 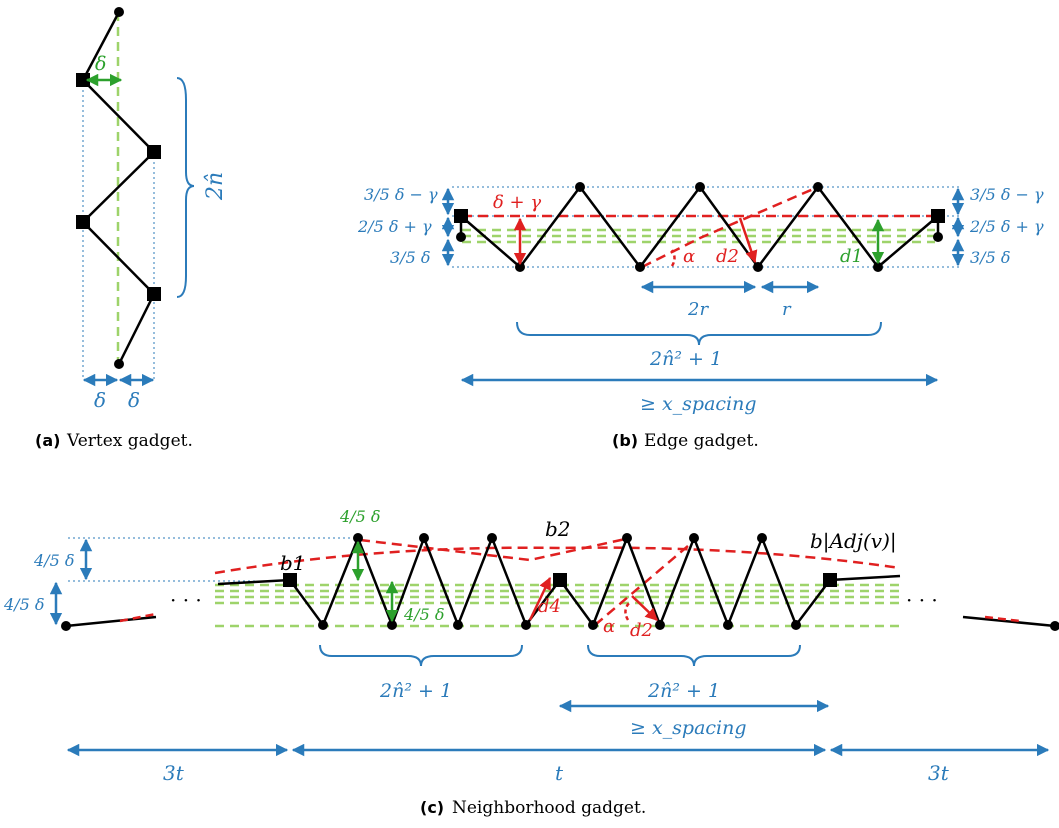 I want to click on caption-c-tag: (c), so click(x=432, y=807).